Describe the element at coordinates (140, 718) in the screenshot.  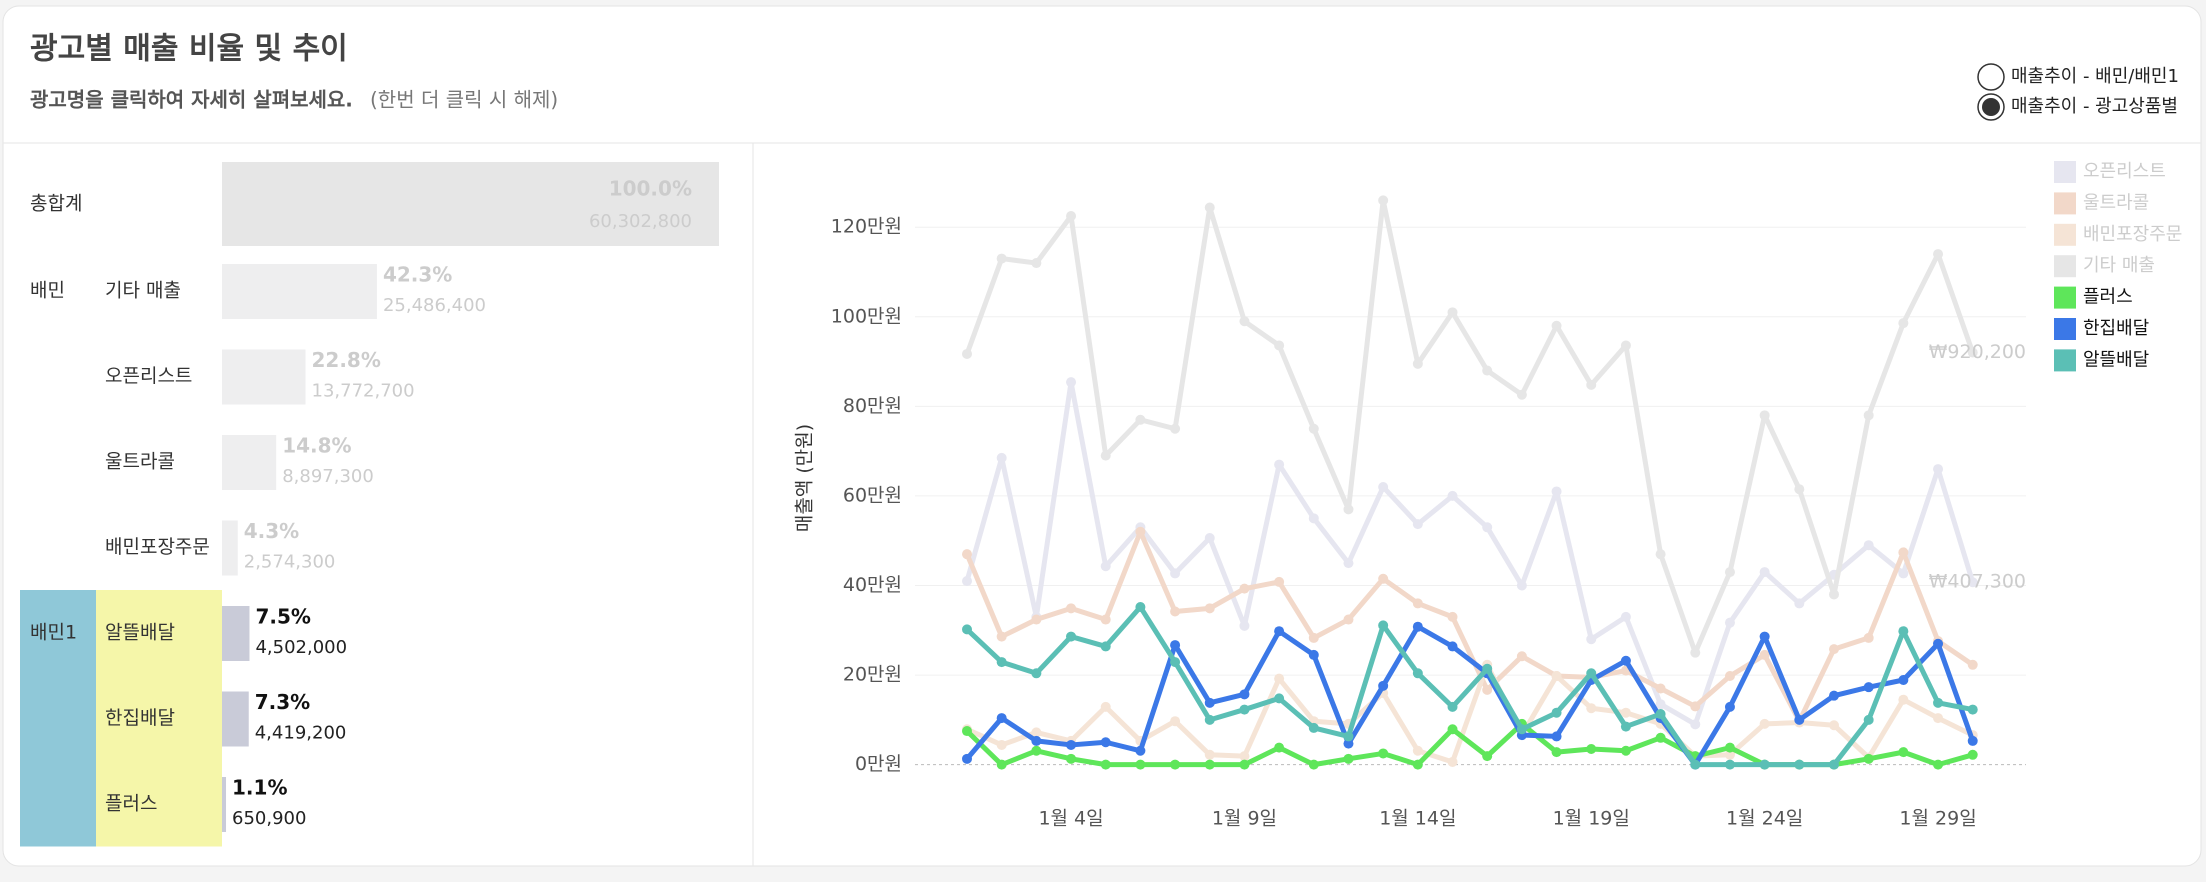
I see `item-label: 한집배달` at that location.